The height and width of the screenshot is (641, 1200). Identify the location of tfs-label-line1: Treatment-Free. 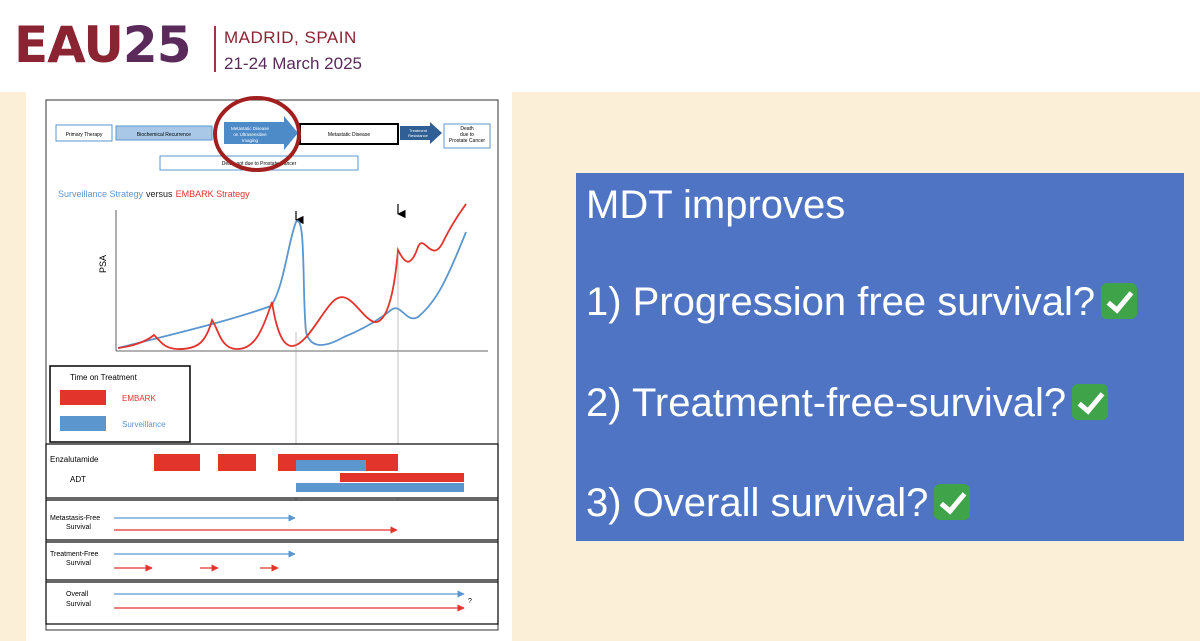
(74, 554).